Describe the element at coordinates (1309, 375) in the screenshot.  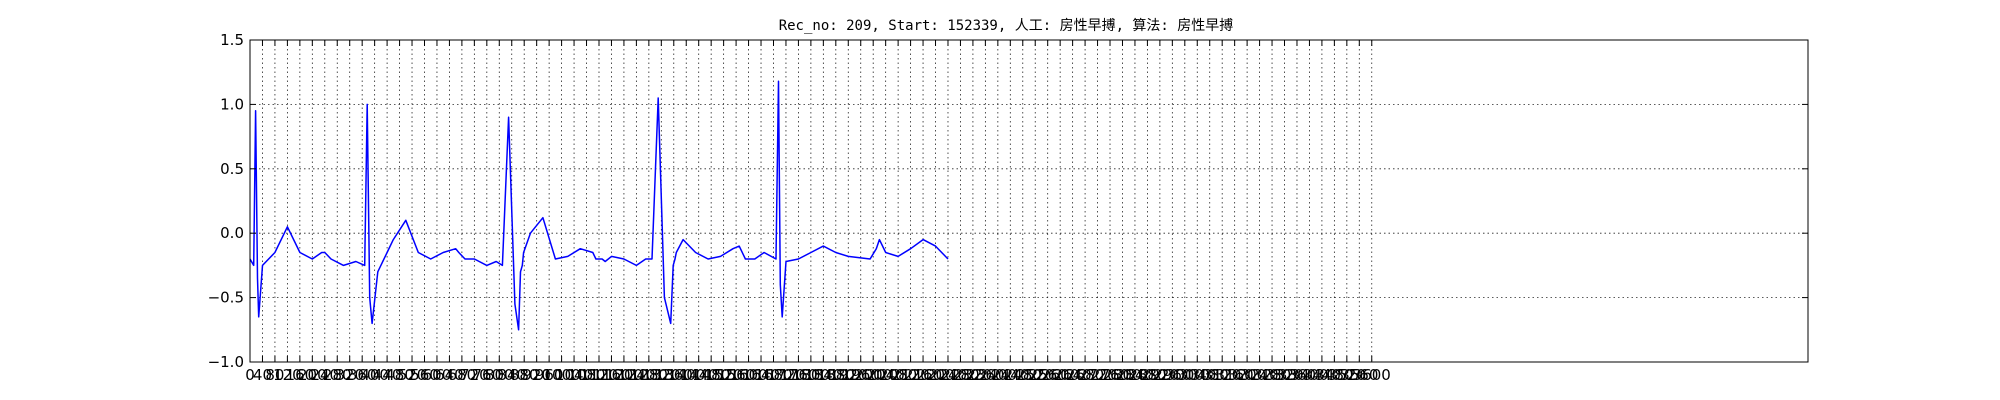
I see `x-tick-label: 3400` at that location.